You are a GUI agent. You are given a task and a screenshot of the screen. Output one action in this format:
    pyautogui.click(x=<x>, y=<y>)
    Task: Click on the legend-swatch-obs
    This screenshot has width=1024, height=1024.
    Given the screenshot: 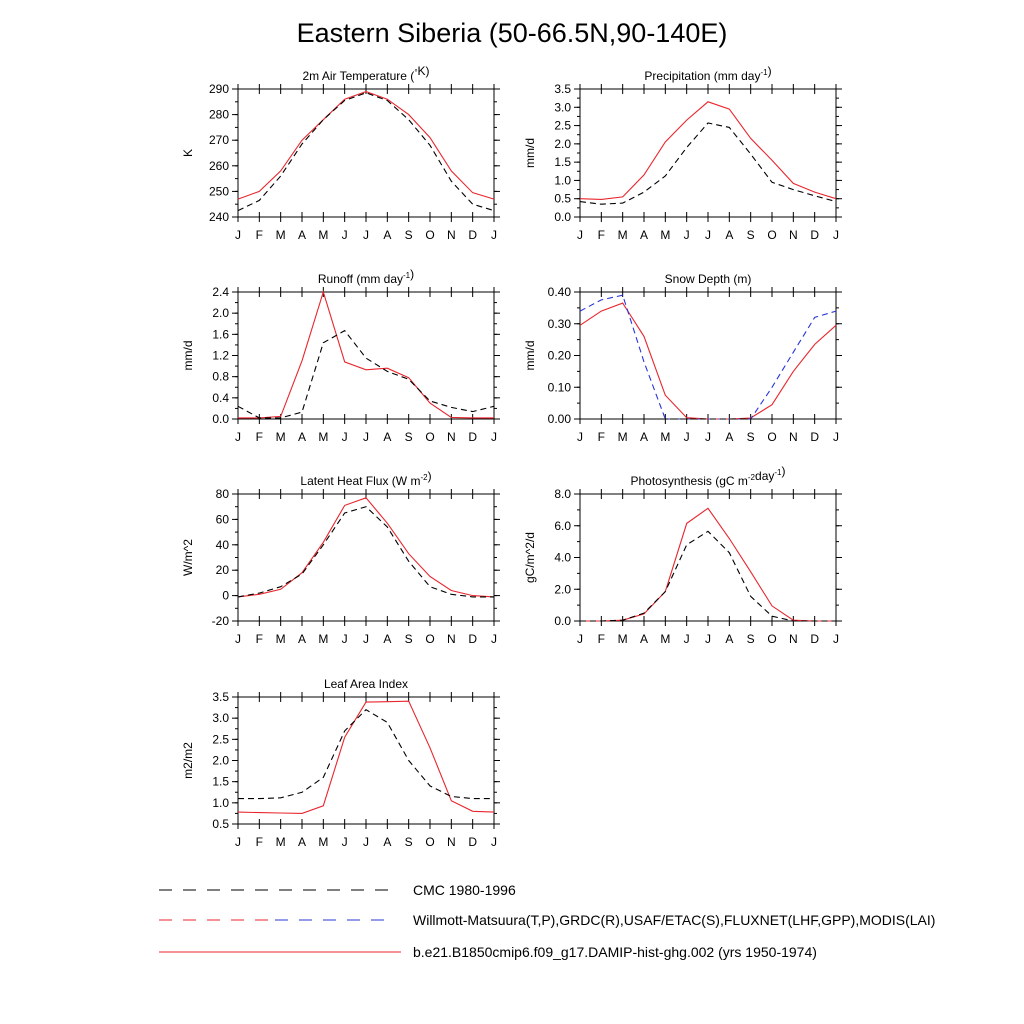 What is the action you would take?
    pyautogui.click(x=275, y=920)
    